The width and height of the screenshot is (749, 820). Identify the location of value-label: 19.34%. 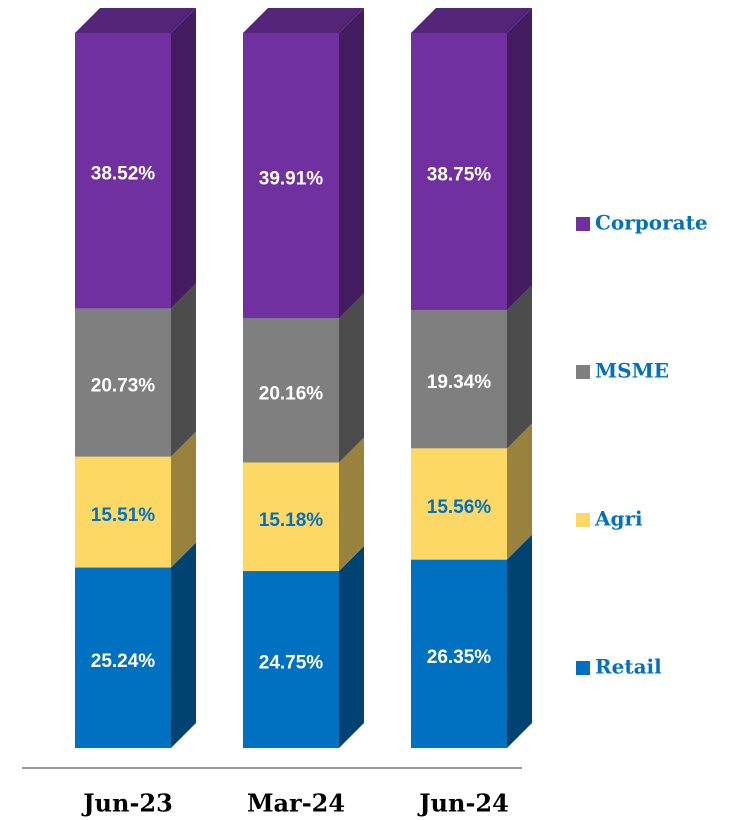
(459, 382).